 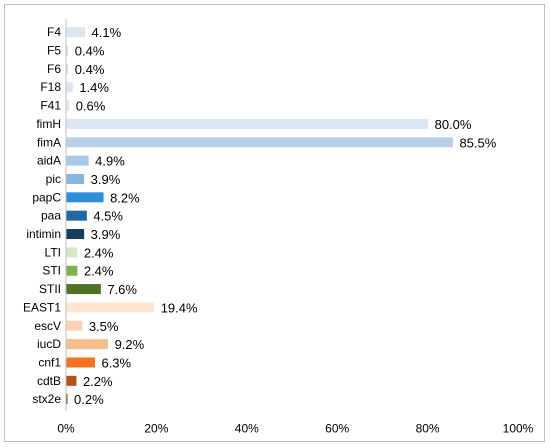 What do you see at coordinates (122, 289) in the screenshot?
I see `data-label: 7.6%` at bounding box center [122, 289].